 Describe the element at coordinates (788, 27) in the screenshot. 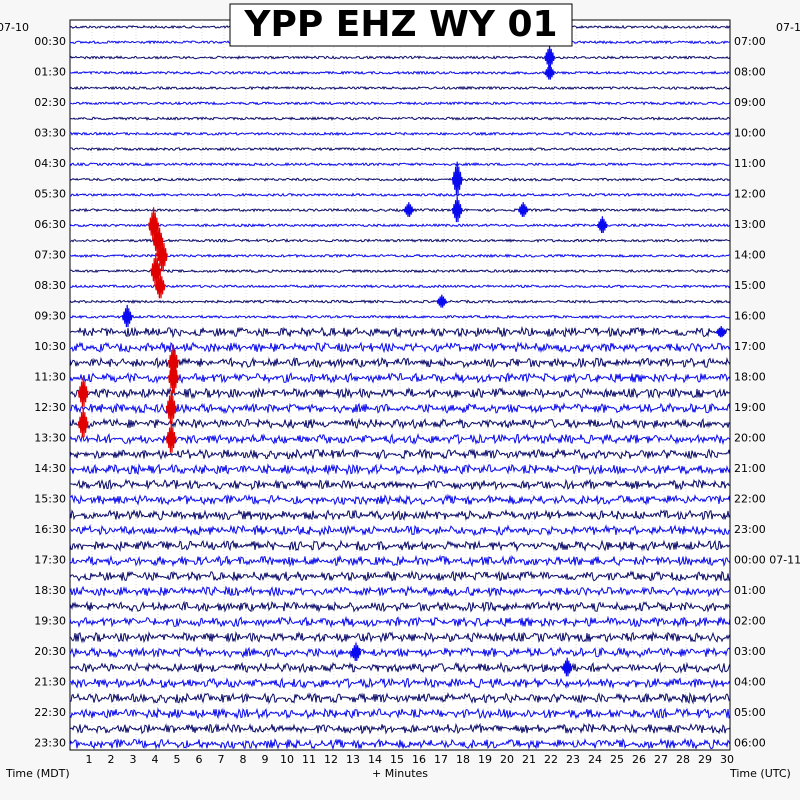

I see `right-date-label: 07-1` at that location.